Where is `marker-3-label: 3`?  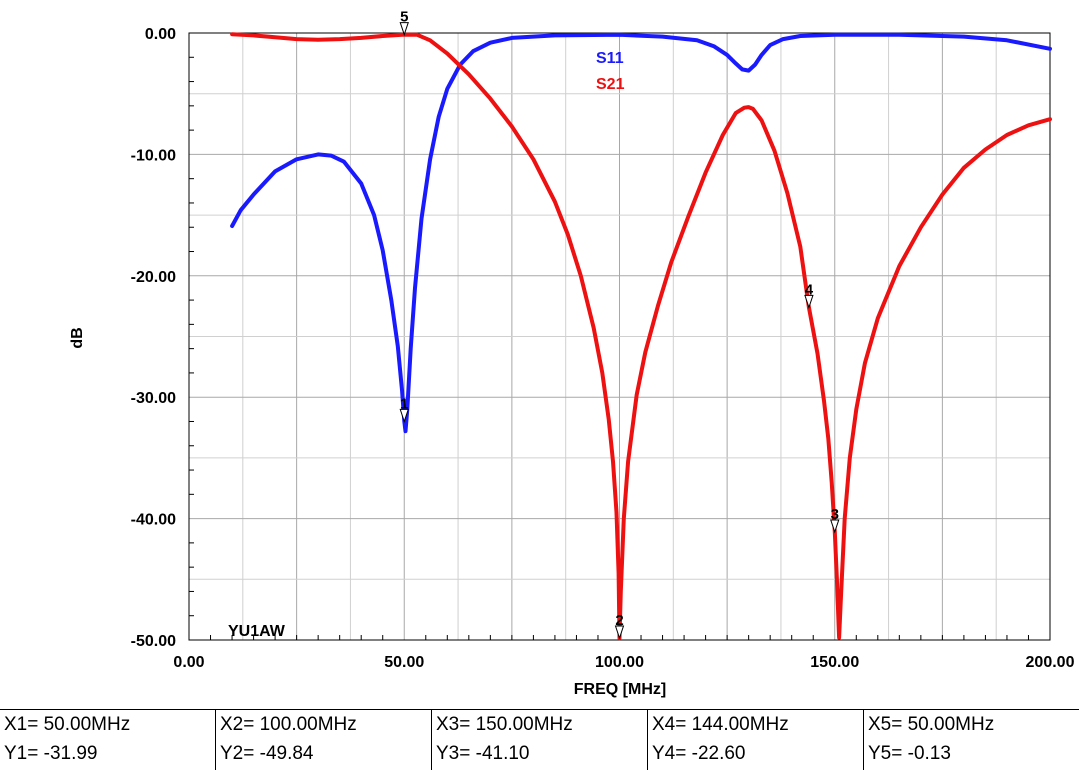
marker-3-label: 3 is located at coordinates (835, 514).